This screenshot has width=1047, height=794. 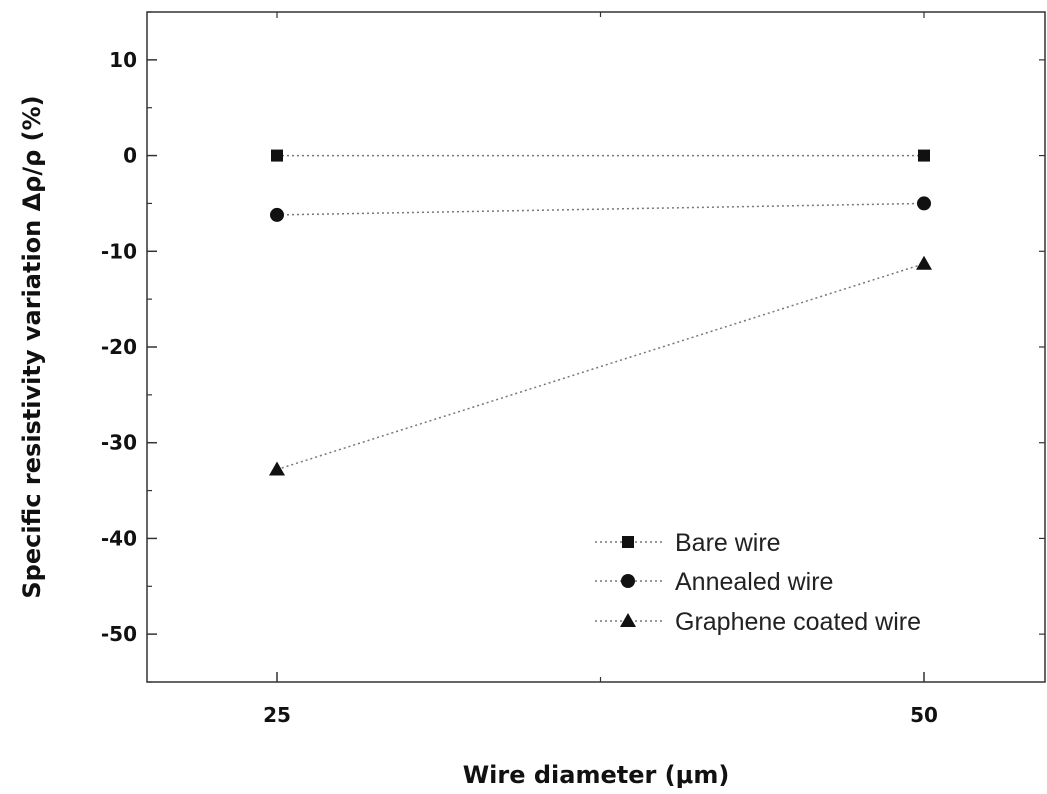 What do you see at coordinates (277, 715) in the screenshot?
I see `x-tick-label: 25` at bounding box center [277, 715].